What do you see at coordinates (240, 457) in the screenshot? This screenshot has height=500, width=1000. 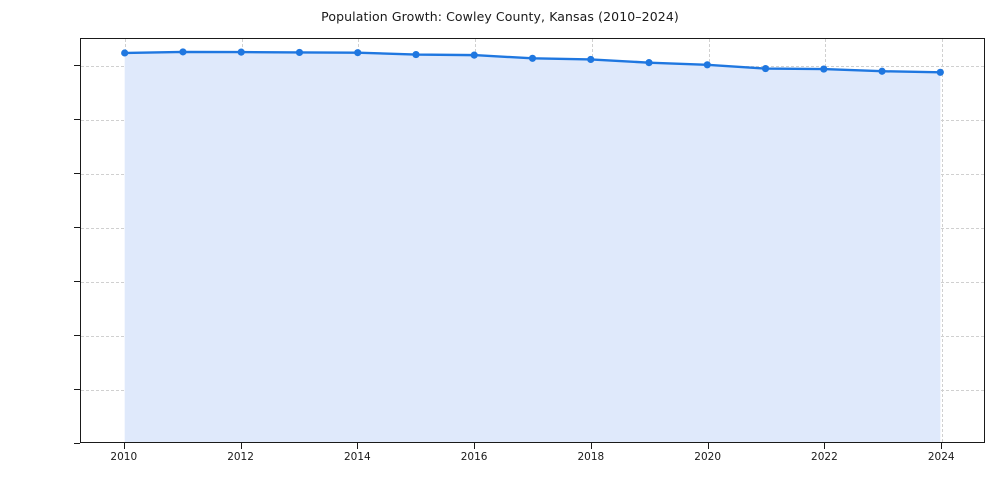 I see `x-tick-label: 2012` at bounding box center [240, 457].